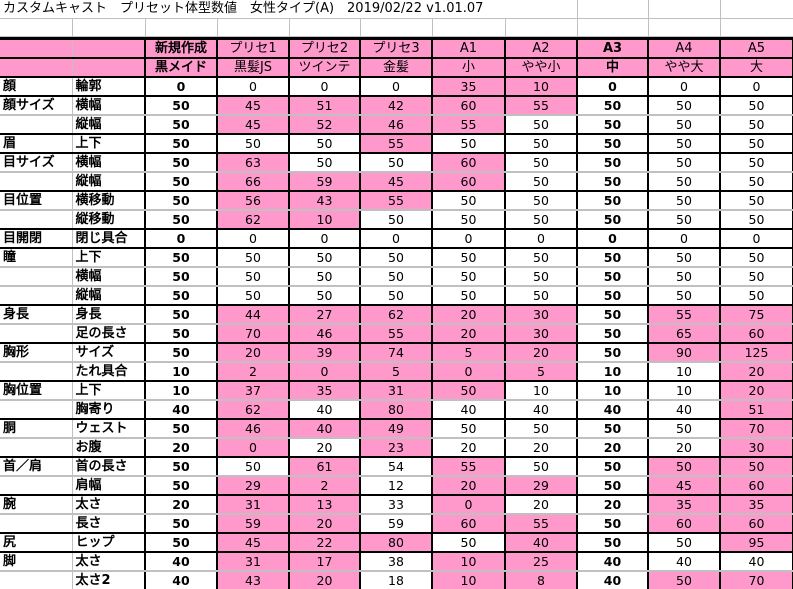 This screenshot has height=589, width=793. Describe the element at coordinates (396, 429) in the screenshot. I see `value-cell: 49` at that location.